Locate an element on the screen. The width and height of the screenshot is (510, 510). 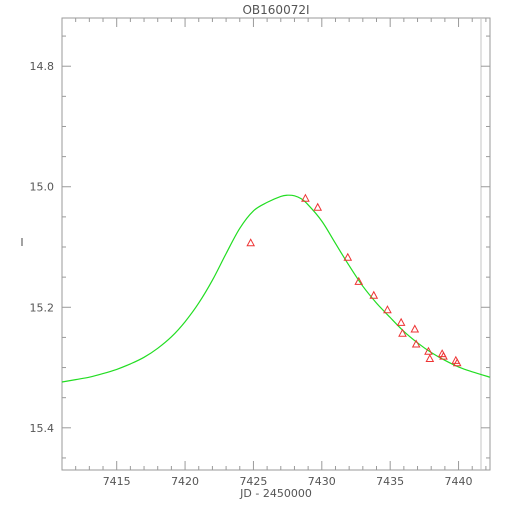
x-tick-label: 7415 is located at coordinates (117, 481).